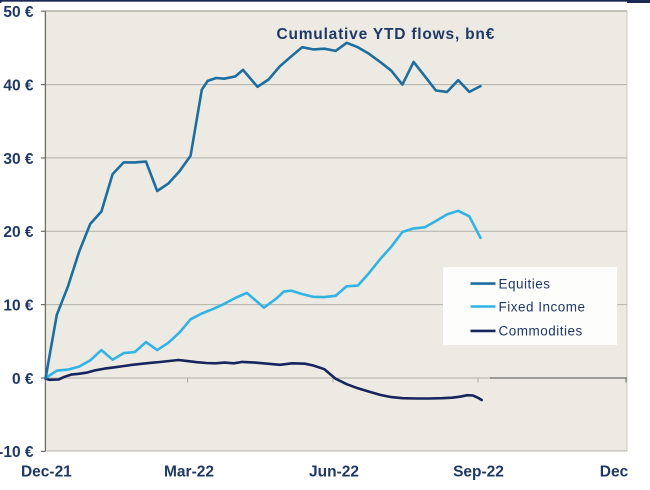  What do you see at coordinates (18, 85) in the screenshot?
I see `svg-text: 40 €` at bounding box center [18, 85].